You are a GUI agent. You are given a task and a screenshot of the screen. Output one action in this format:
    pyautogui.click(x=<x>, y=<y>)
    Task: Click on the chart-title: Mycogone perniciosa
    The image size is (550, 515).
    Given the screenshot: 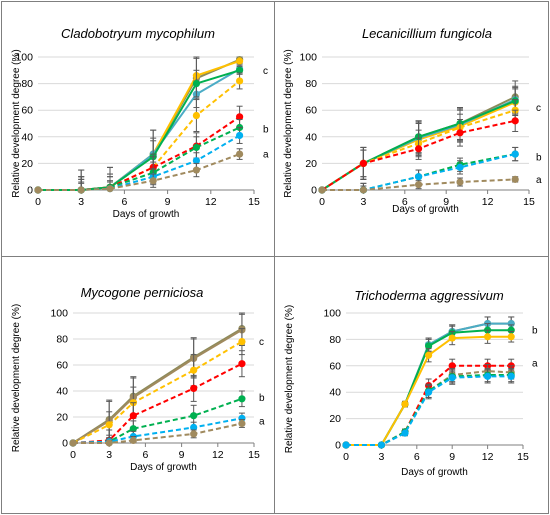 What is the action you would take?
    pyautogui.click(x=142, y=292)
    